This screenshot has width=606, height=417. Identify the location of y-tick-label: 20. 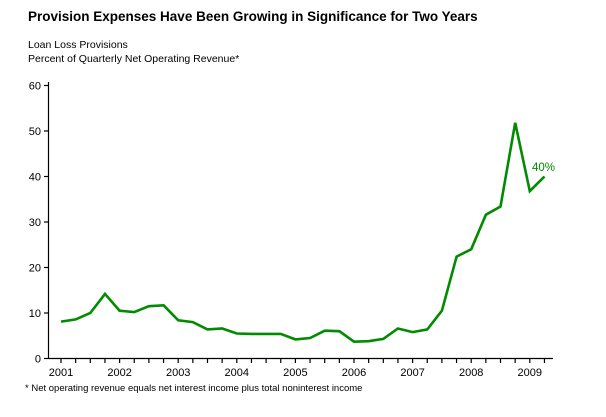
(35, 269).